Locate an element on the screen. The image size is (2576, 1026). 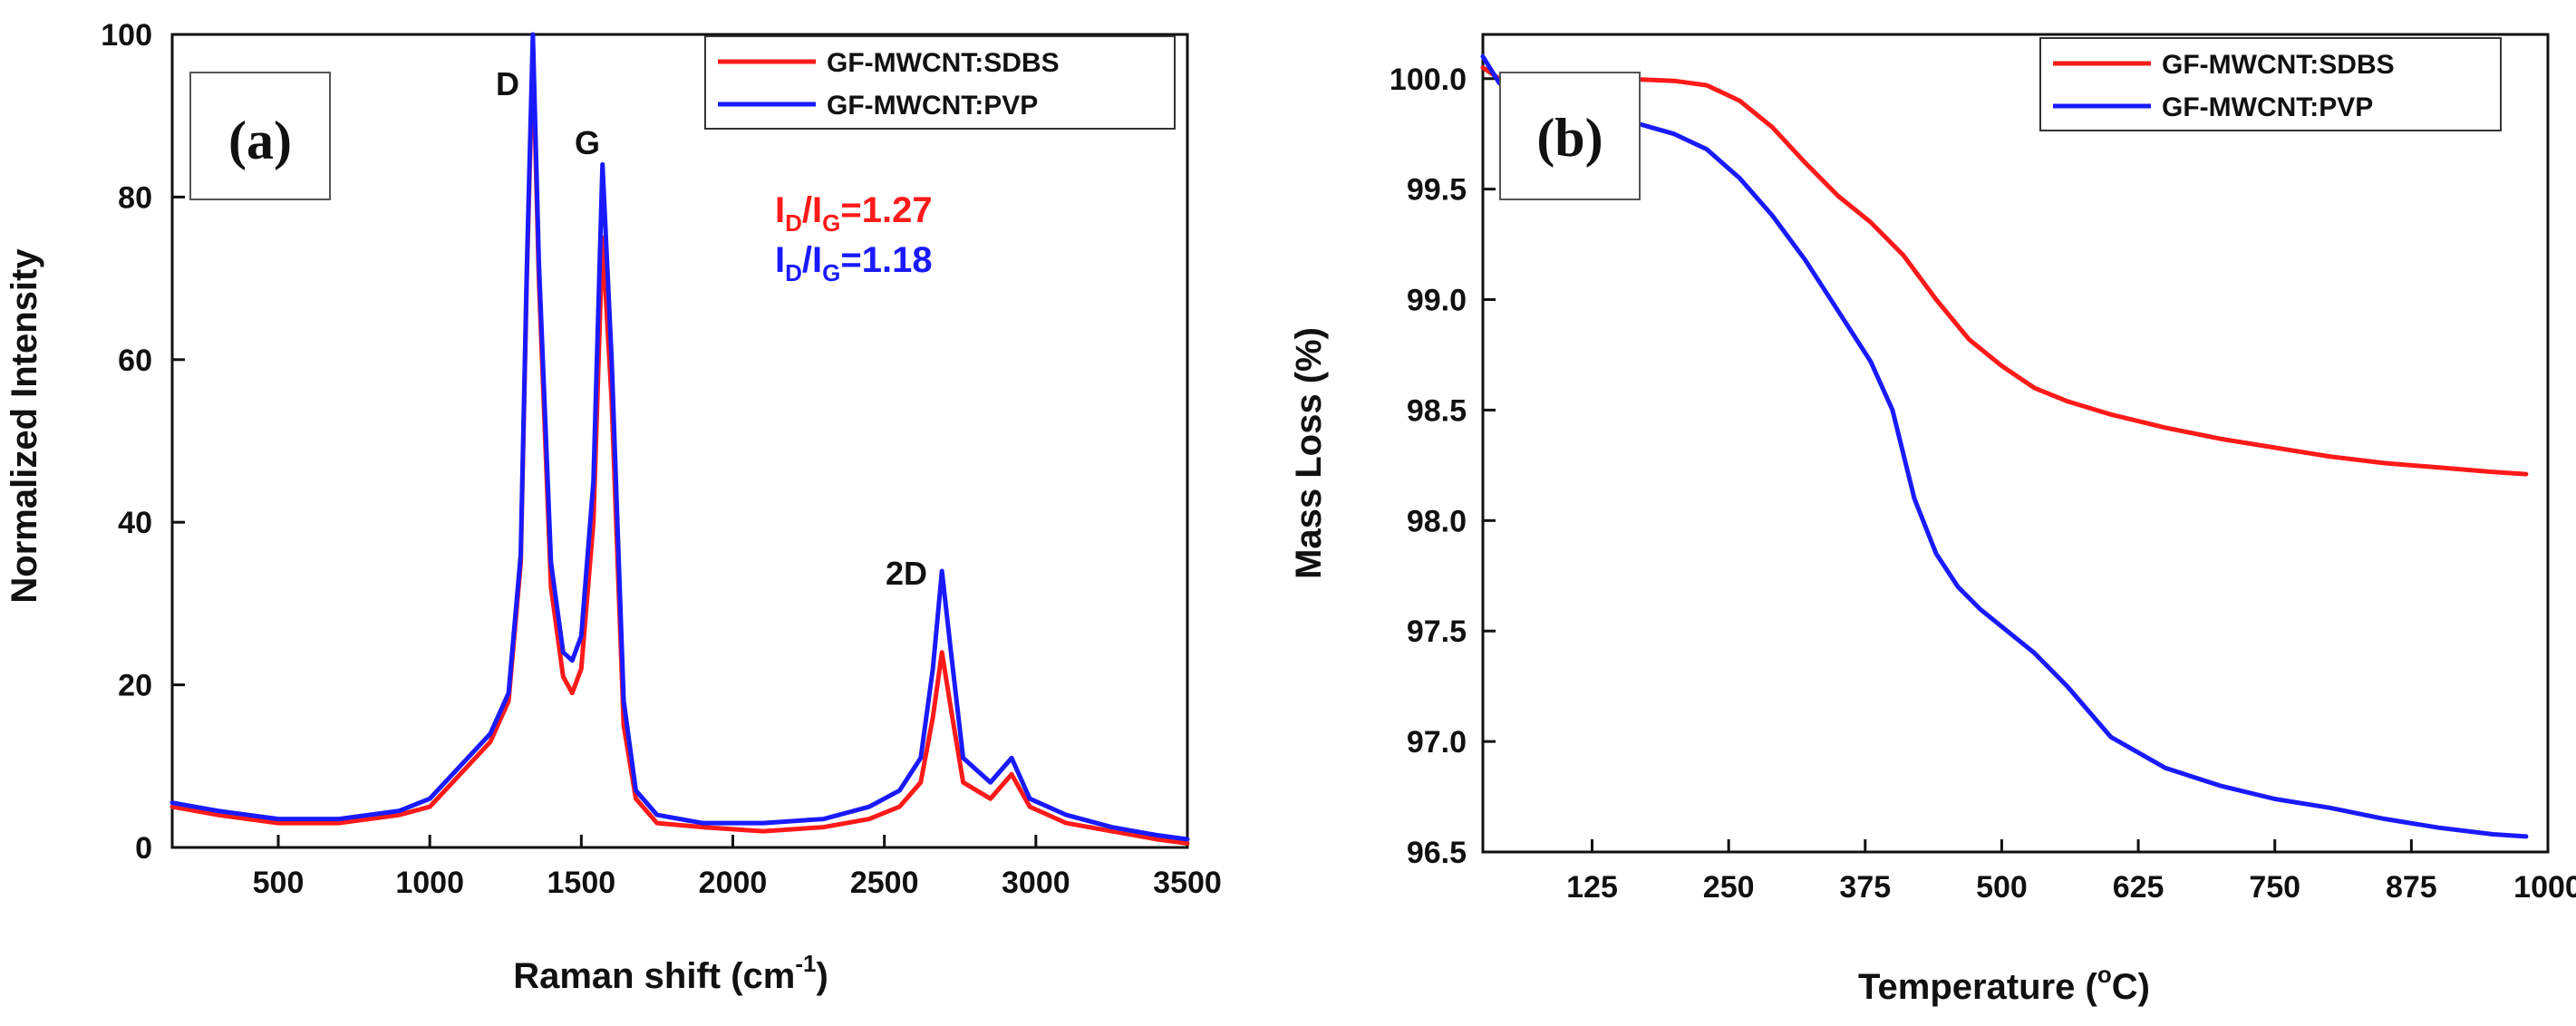
peak-label-g: G is located at coordinates (587, 142).